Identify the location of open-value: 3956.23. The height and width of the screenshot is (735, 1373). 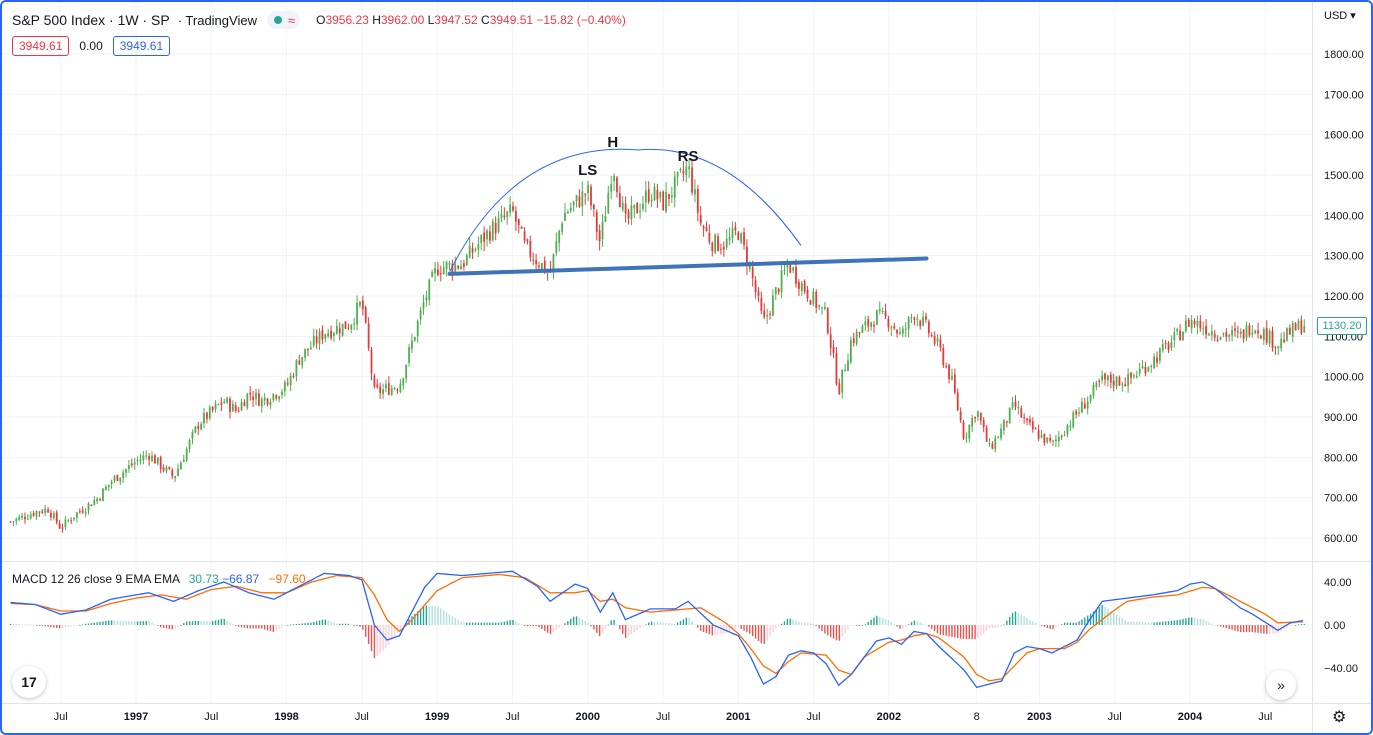
(347, 20).